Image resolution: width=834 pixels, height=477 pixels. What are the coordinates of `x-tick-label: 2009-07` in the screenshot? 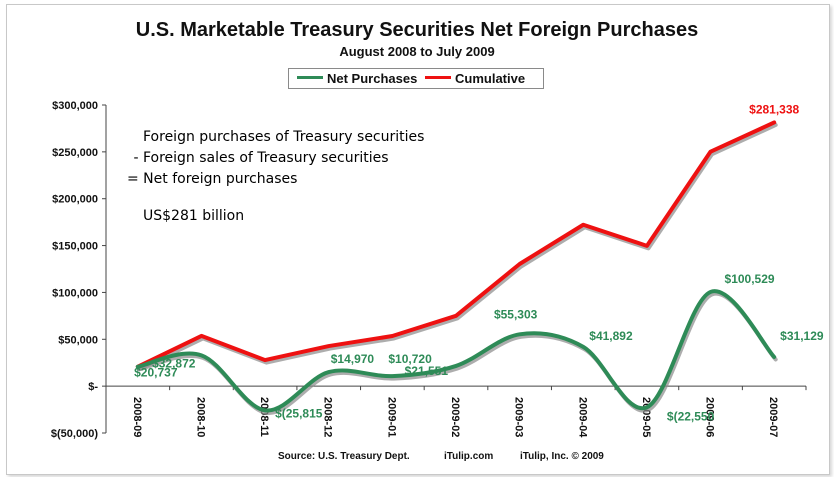 It's located at (773, 417).